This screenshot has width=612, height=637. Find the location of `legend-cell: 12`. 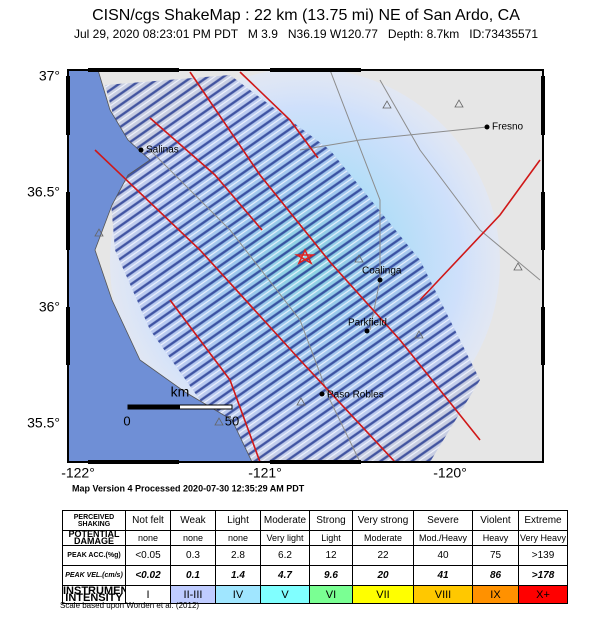

legend-cell: 12 is located at coordinates (331, 555).